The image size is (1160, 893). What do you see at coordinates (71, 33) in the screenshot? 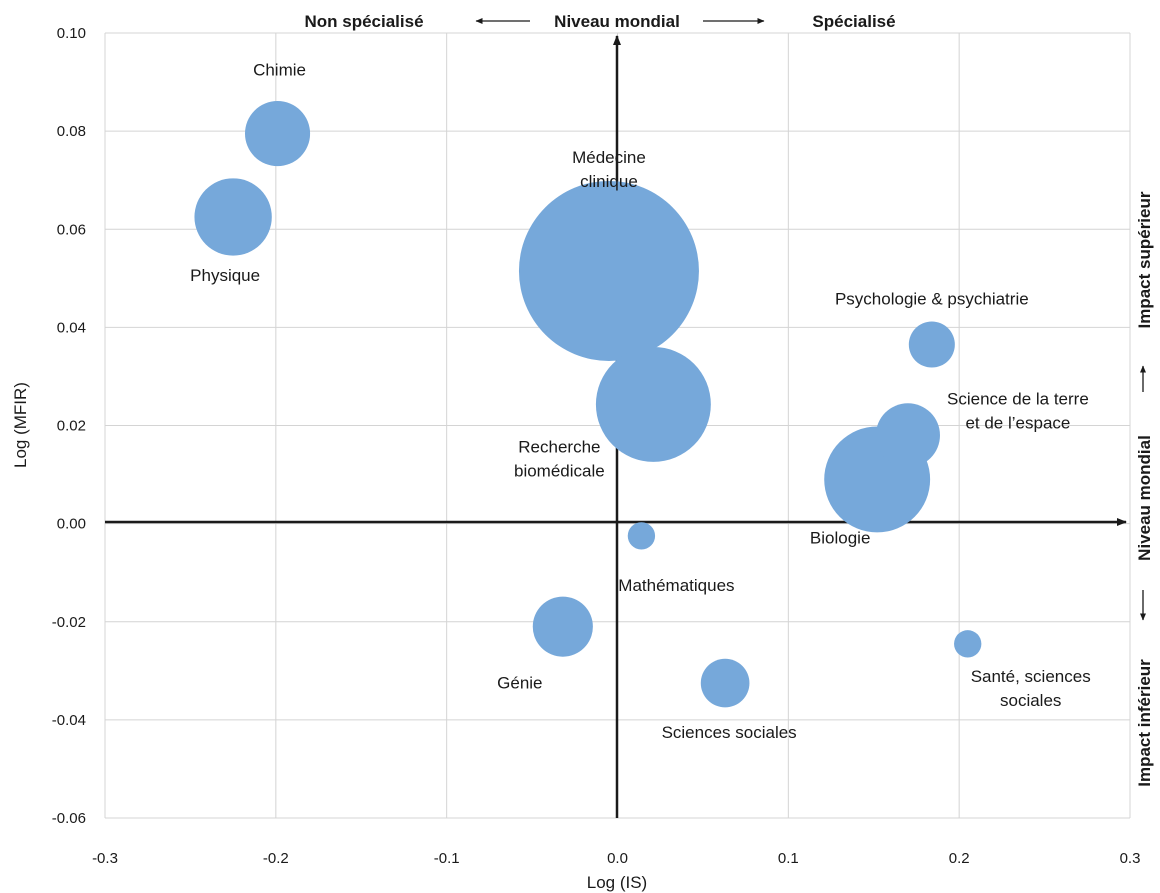
I see `y-tick-label: 0.10` at bounding box center [71, 33].